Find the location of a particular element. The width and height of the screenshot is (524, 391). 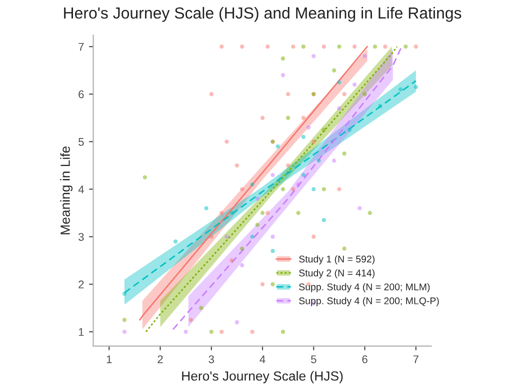

x-tick-label: 3 is located at coordinates (211, 359).